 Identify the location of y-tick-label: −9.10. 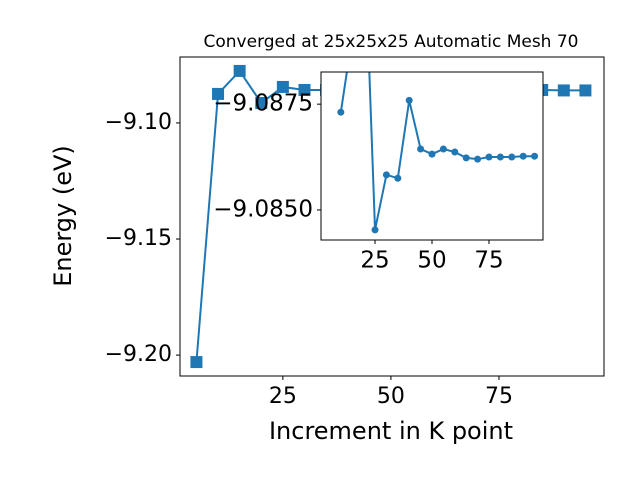
(138, 122).